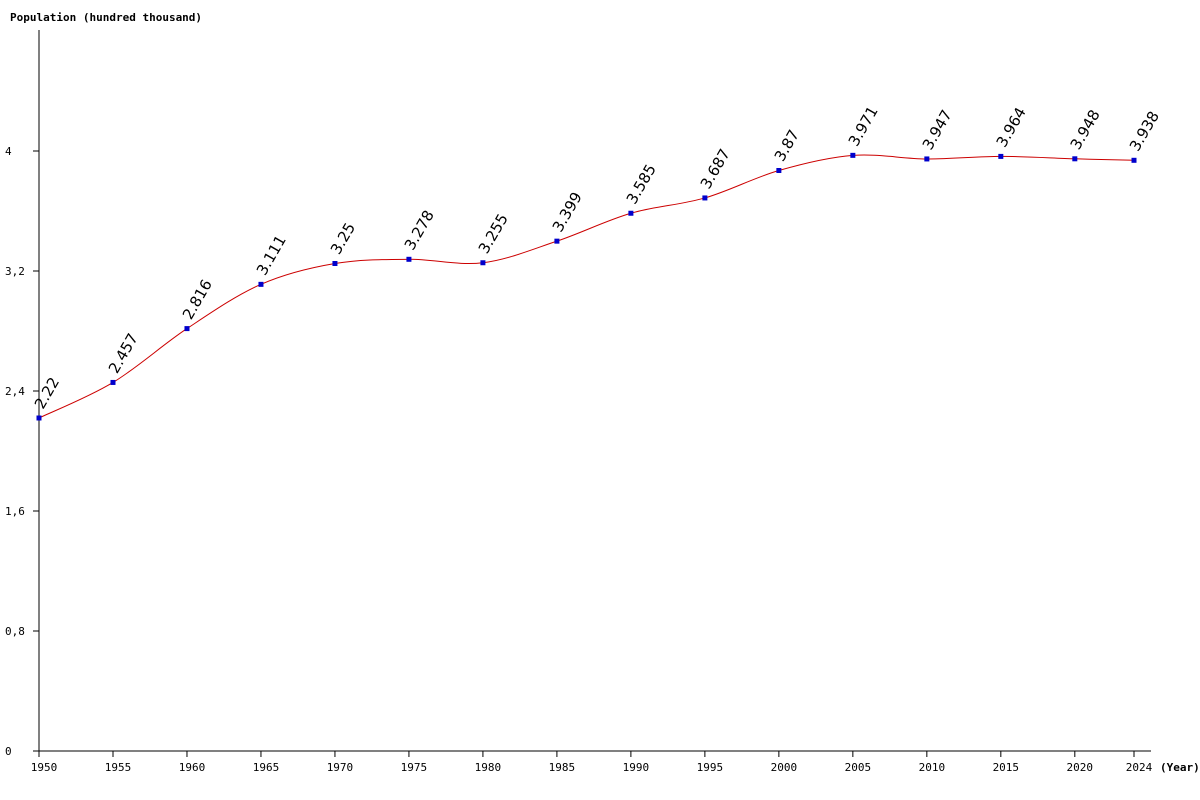 This screenshot has width=1200, height=800. I want to click on y-tick-label: 0, so click(8, 751).